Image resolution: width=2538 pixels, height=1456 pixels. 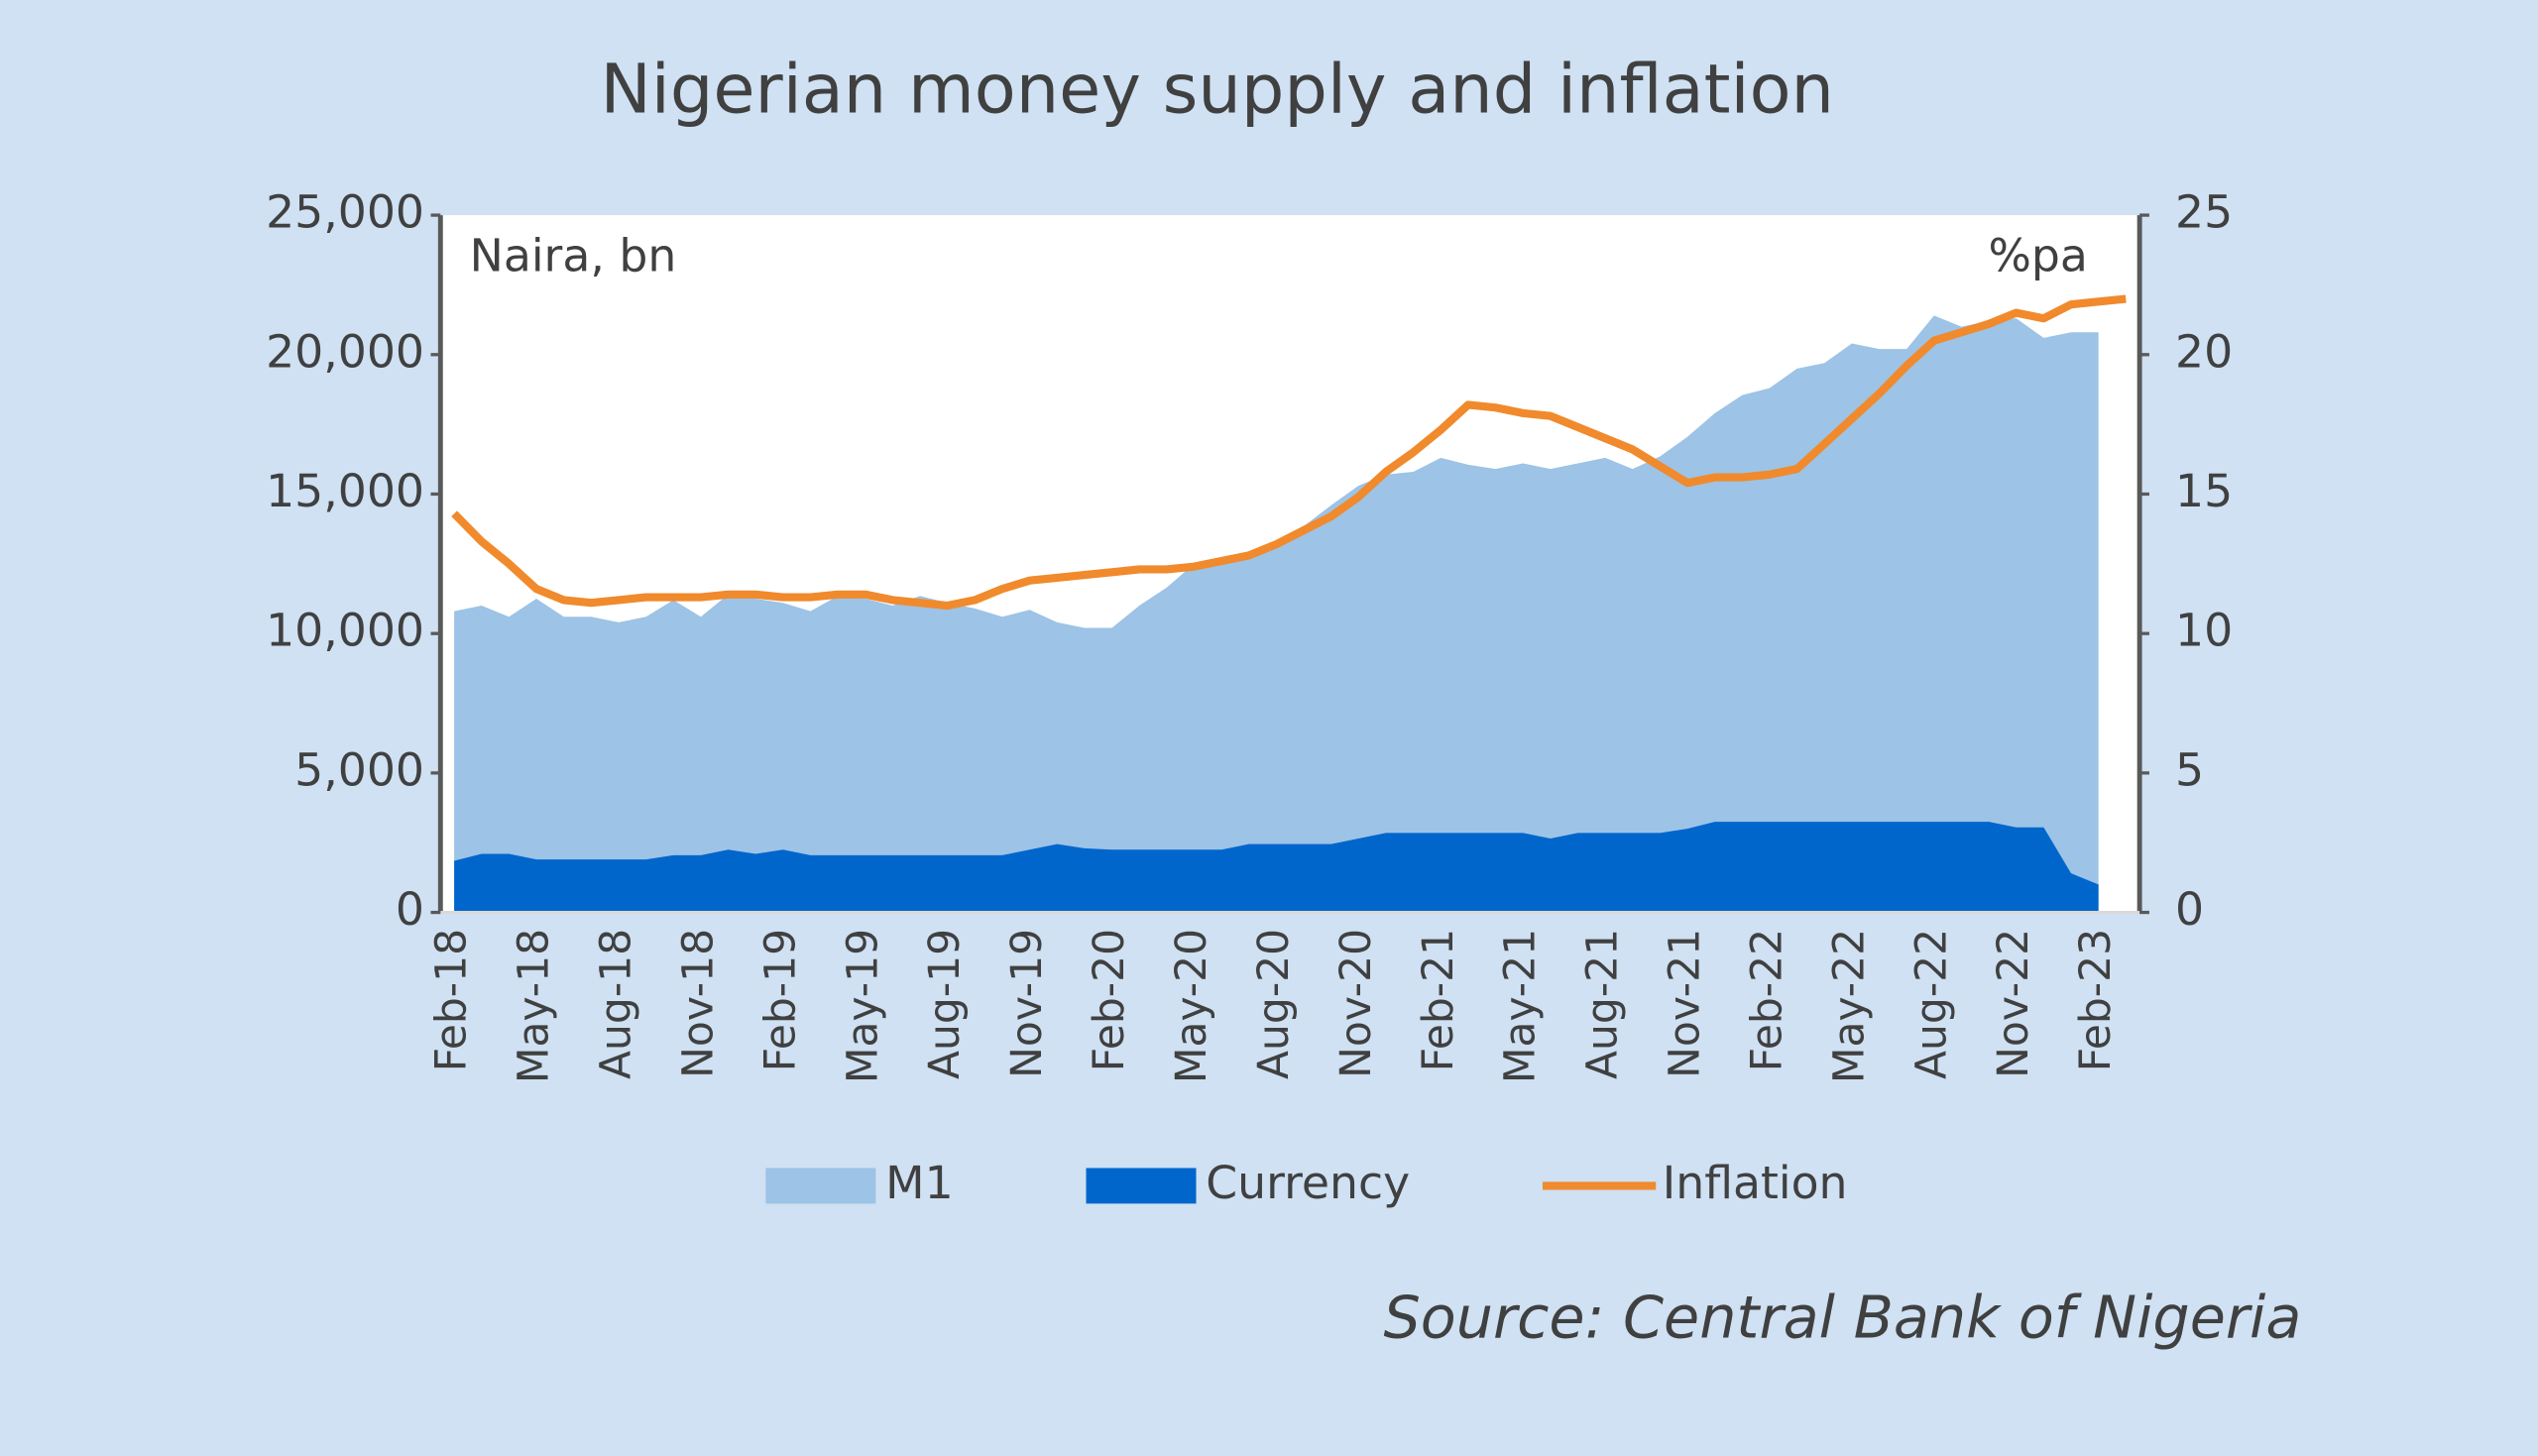 What do you see at coordinates (1308, 1183) in the screenshot?
I see `legend-label: Currency` at bounding box center [1308, 1183].